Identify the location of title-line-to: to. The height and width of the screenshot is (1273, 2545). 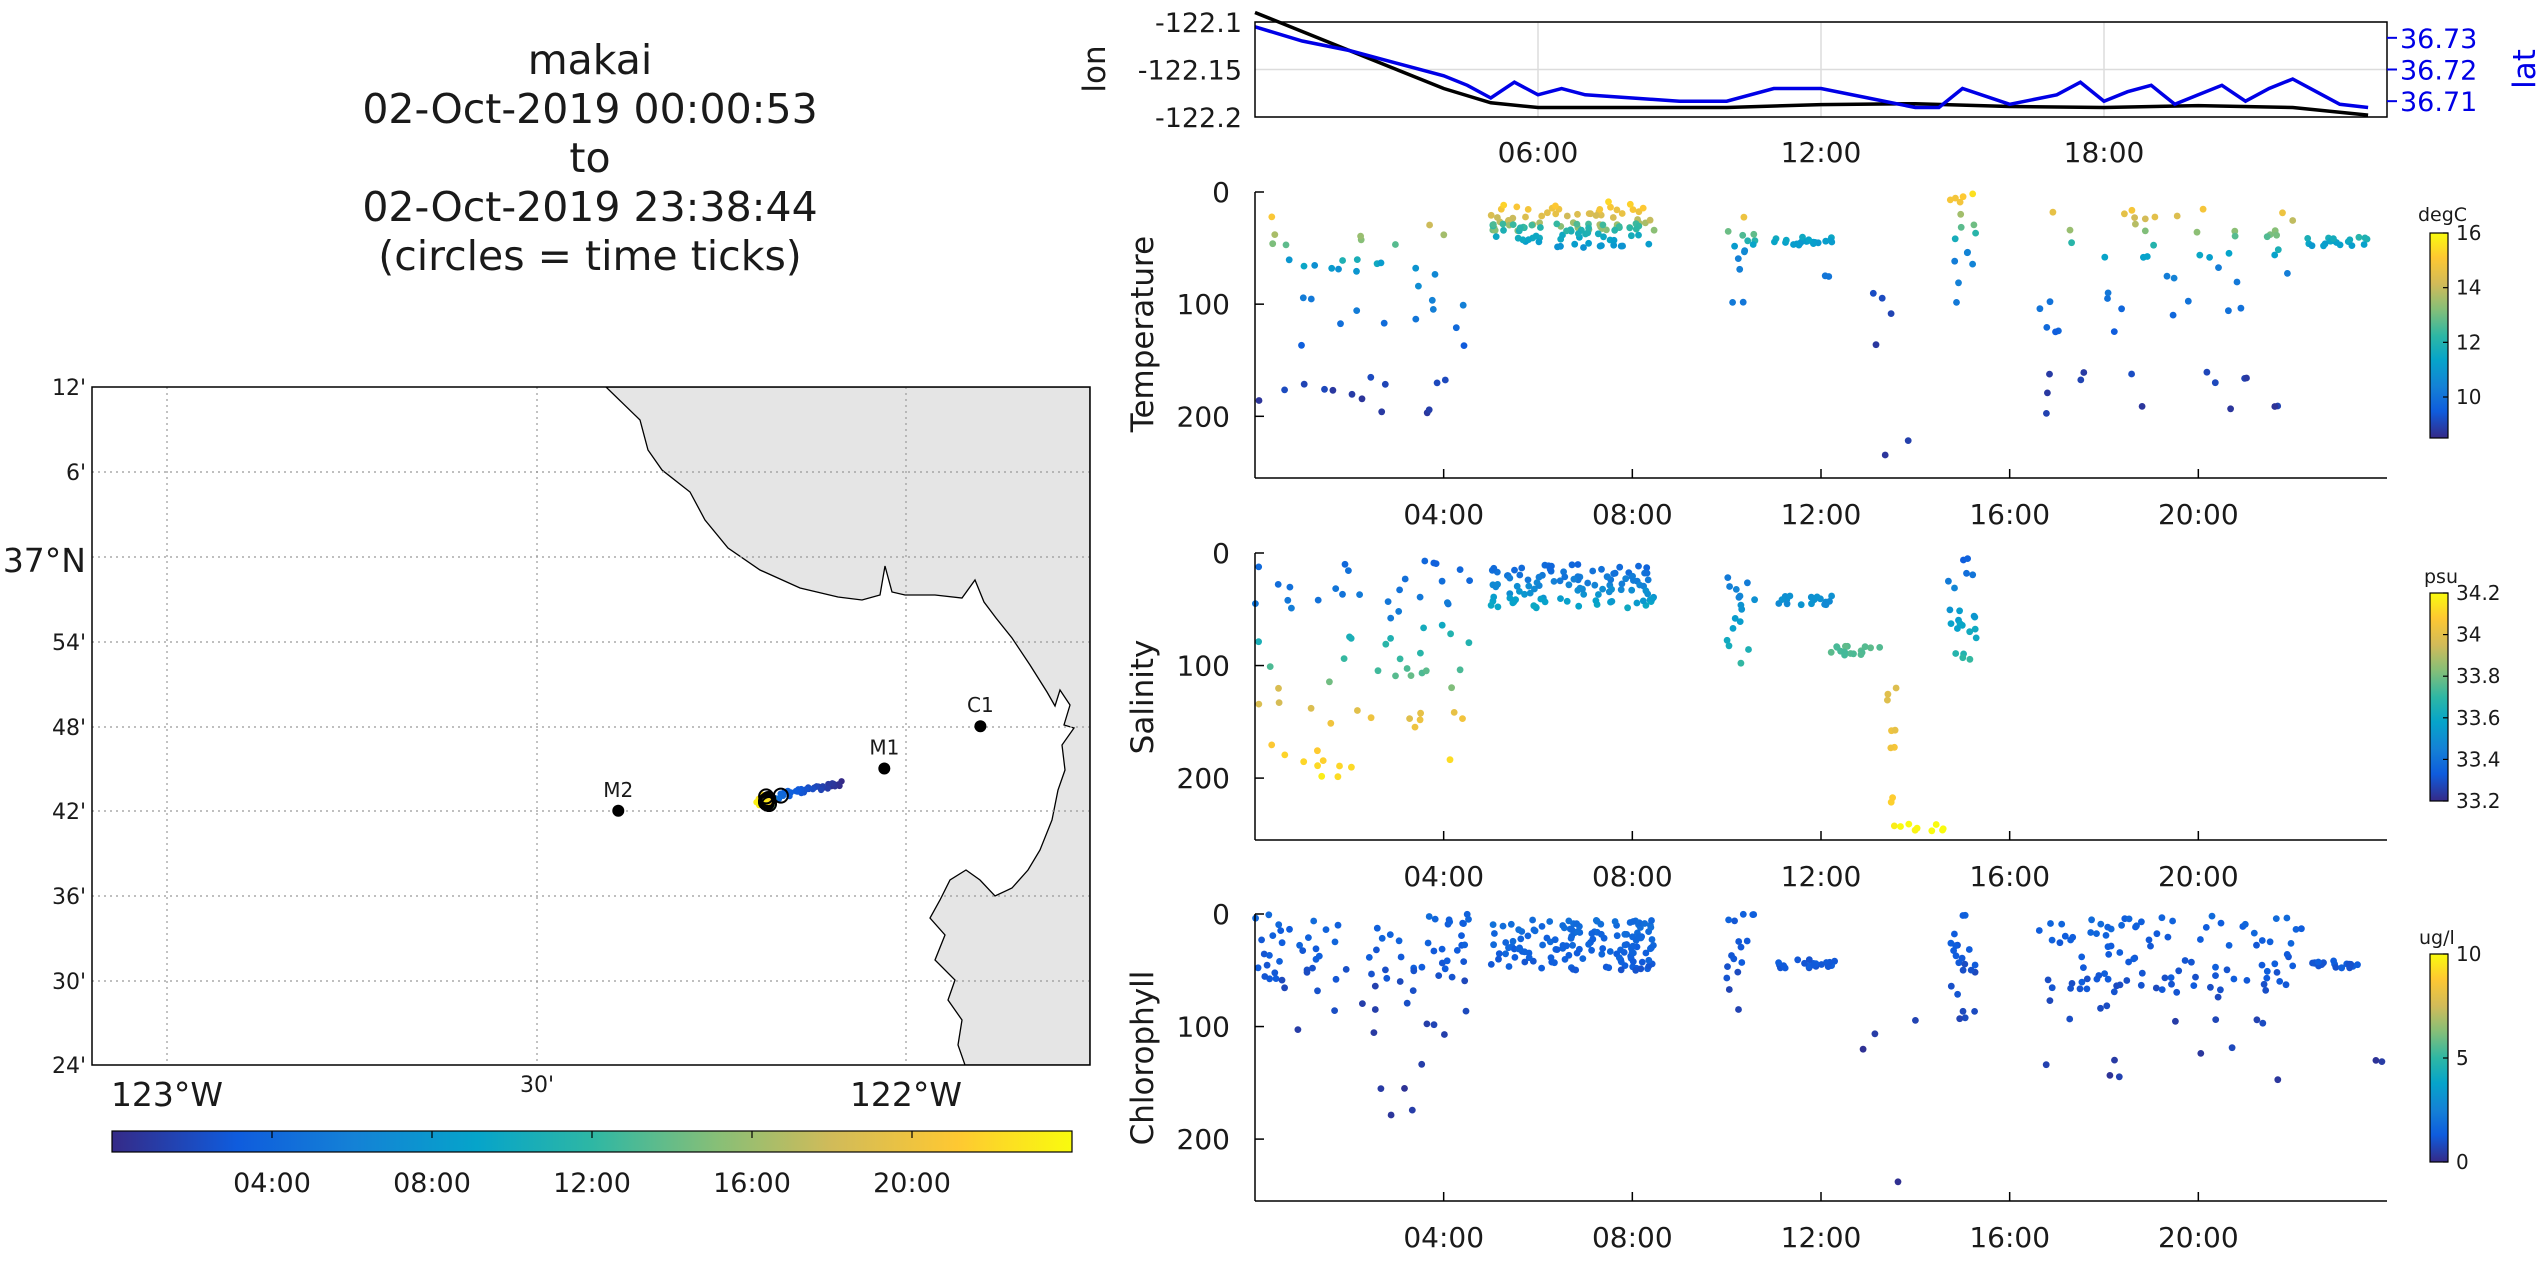
(590, 158).